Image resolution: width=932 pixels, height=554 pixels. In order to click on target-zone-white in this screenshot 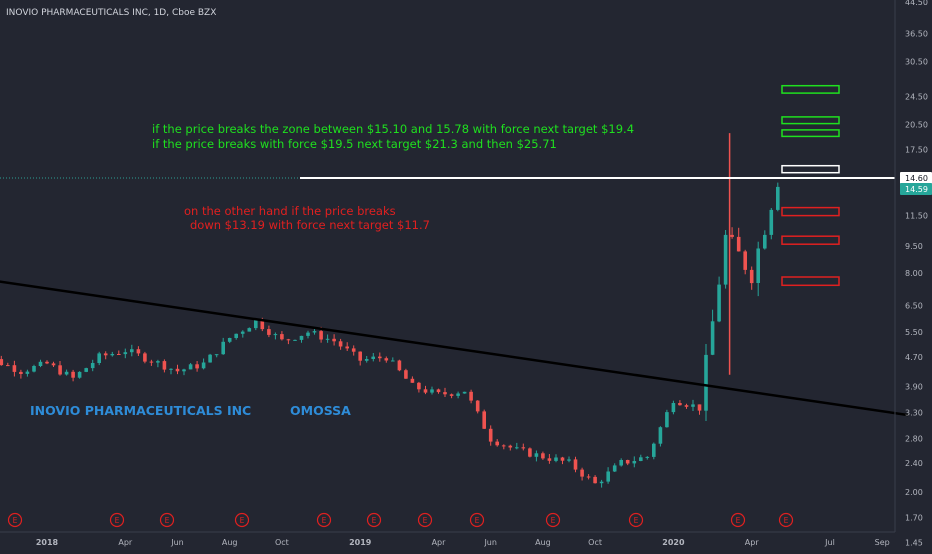, I will do `click(810, 169)`.